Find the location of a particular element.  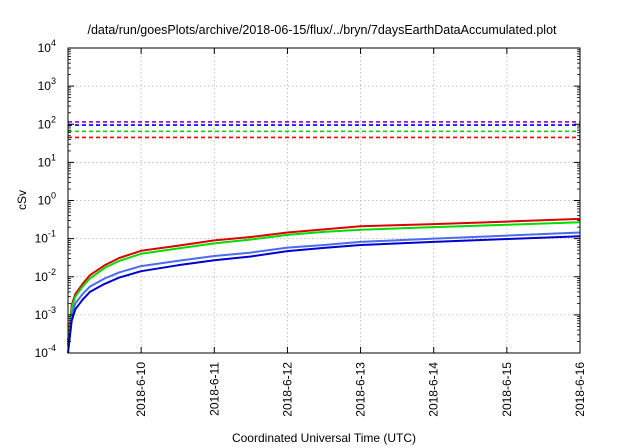

x-tick-label: 2018-6-16 is located at coordinates (580, 389).